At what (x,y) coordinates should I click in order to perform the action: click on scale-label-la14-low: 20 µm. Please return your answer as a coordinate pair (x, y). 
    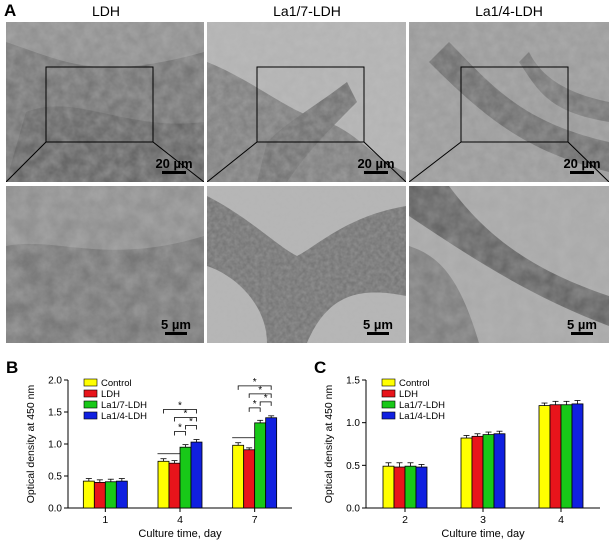
    Looking at the image, I should click on (582, 163).